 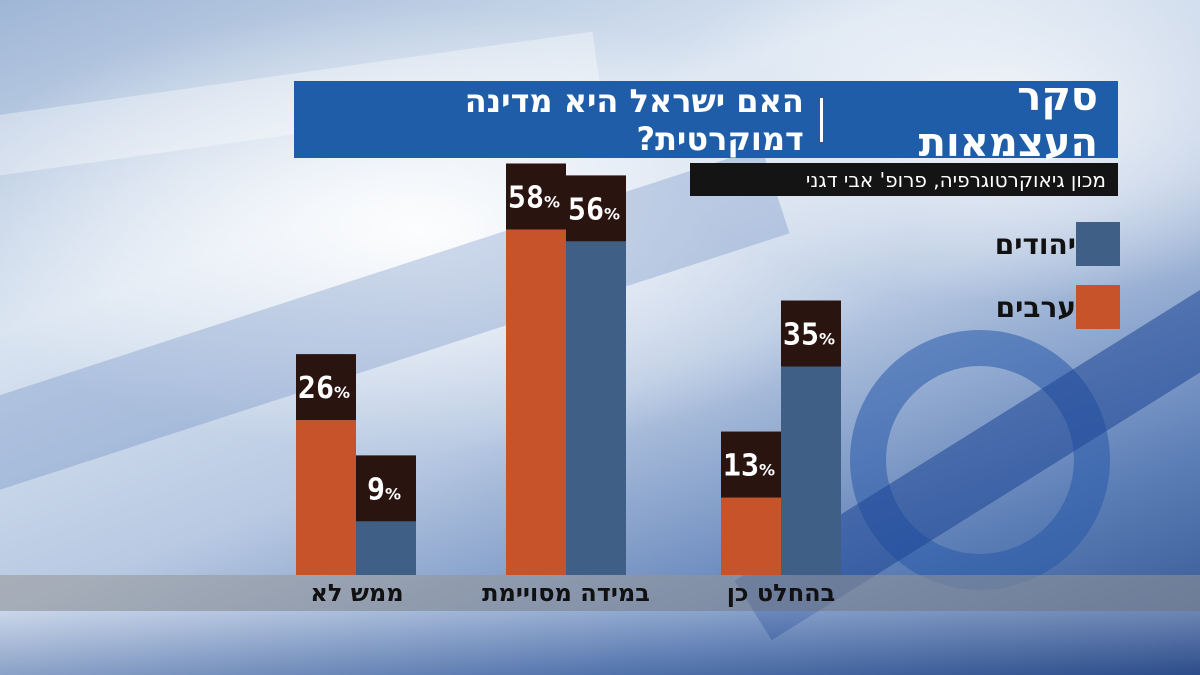 I want to click on category-axis-band, so click(x=600, y=593).